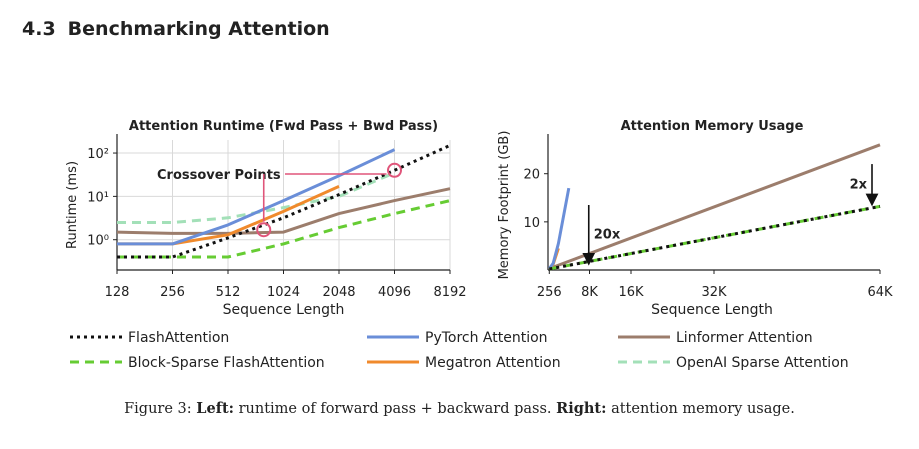 The width and height of the screenshot is (919, 449). What do you see at coordinates (226, 363) in the screenshot?
I see `legend-label: Block-Sparse FlashAttention` at bounding box center [226, 363].